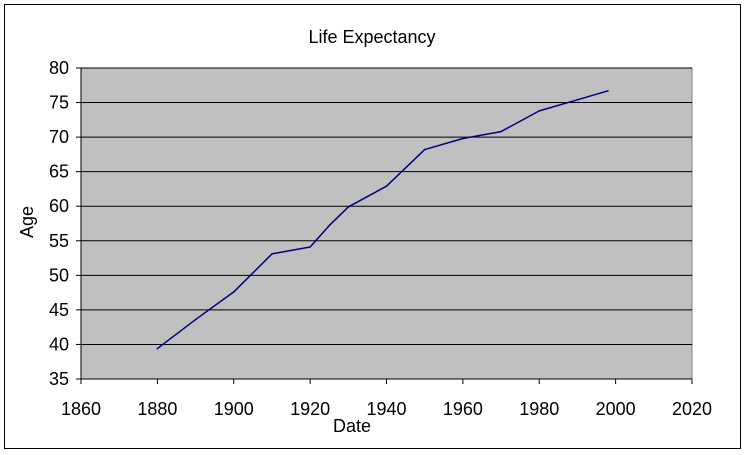 The image size is (745, 455). Describe the element at coordinates (463, 409) in the screenshot. I see `x-tick-label: 1960` at that location.